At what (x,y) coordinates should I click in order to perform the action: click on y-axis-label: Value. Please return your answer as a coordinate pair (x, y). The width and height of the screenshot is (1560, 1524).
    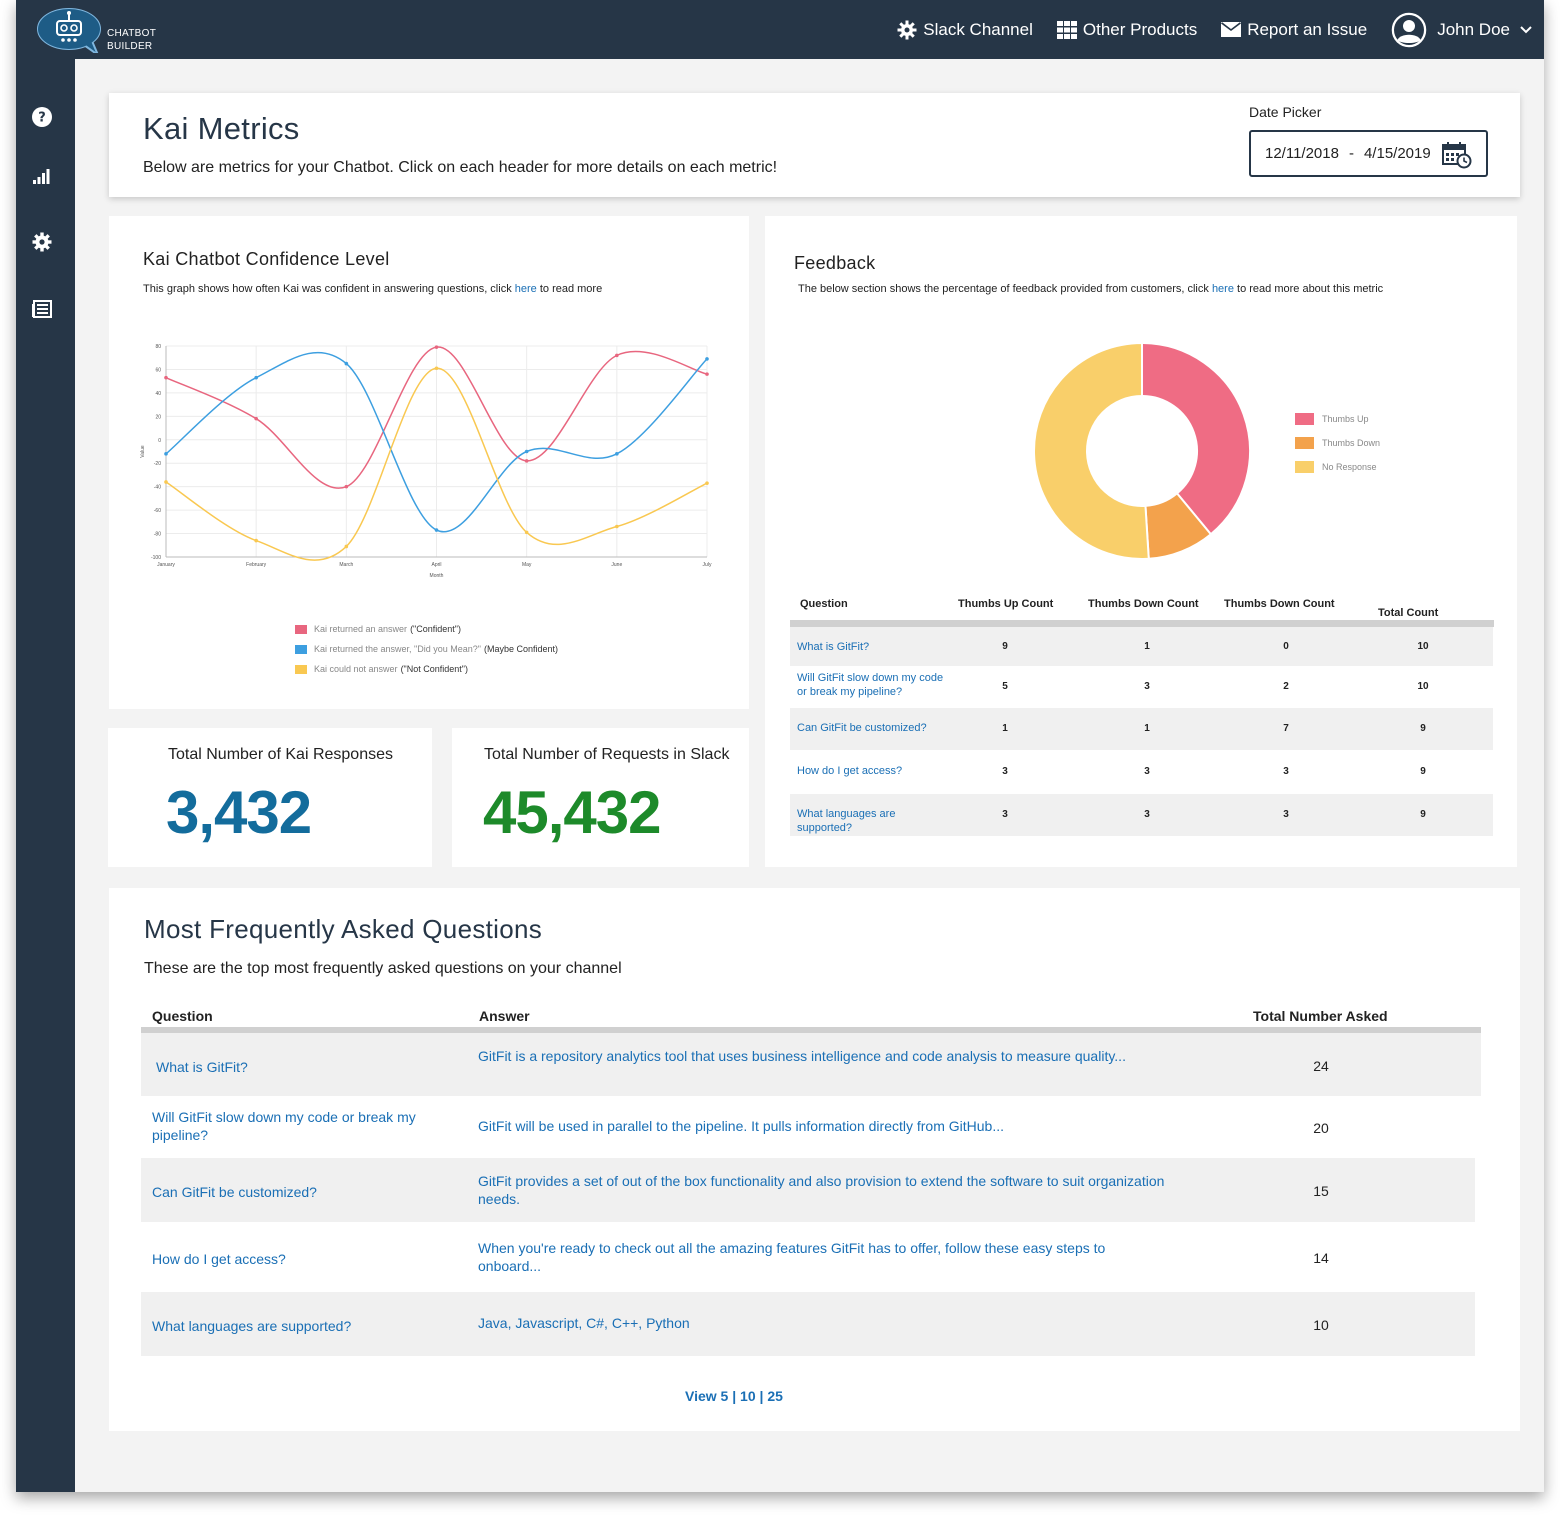
    Looking at the image, I should click on (143, 451).